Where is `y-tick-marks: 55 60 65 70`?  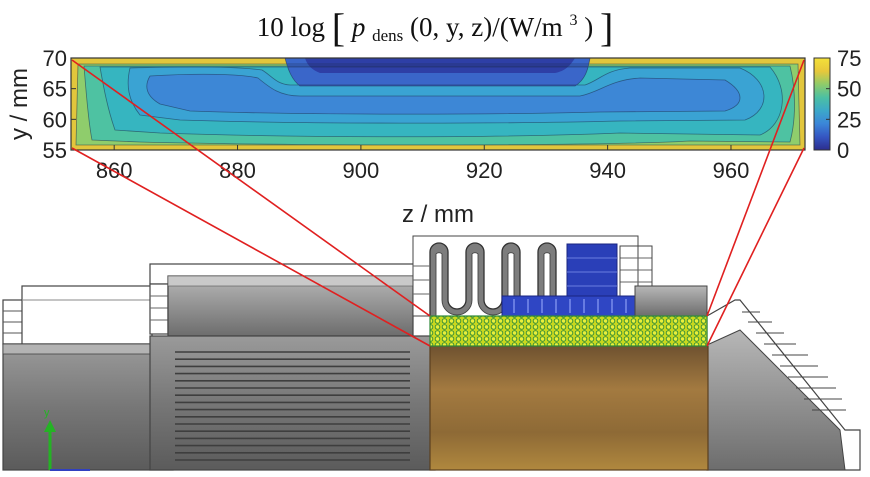 y-tick-marks: 55 60 65 70 is located at coordinates (59, 104).